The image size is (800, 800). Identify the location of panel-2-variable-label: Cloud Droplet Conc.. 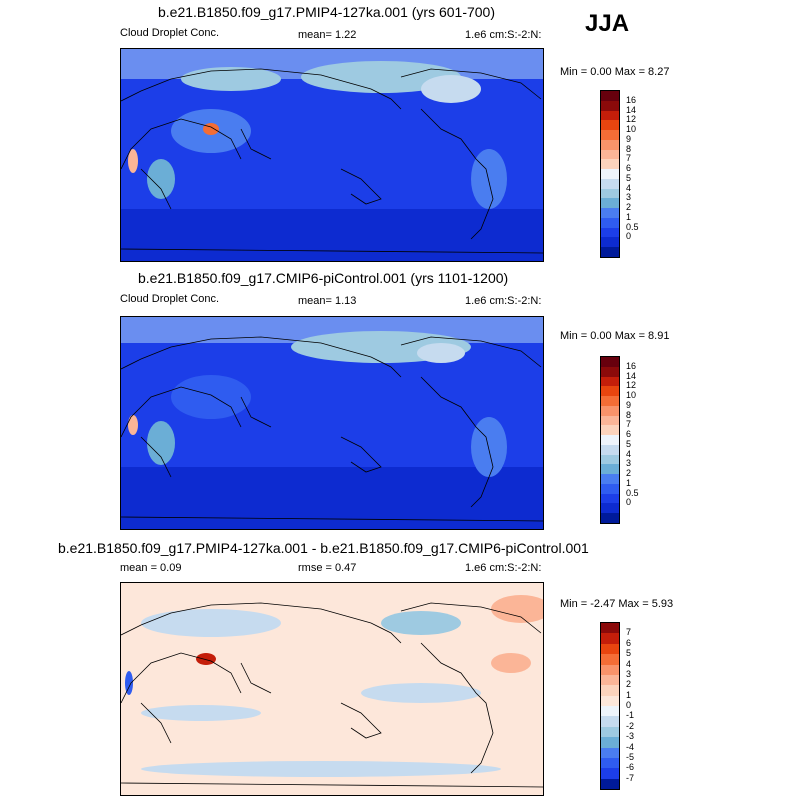
(170, 299).